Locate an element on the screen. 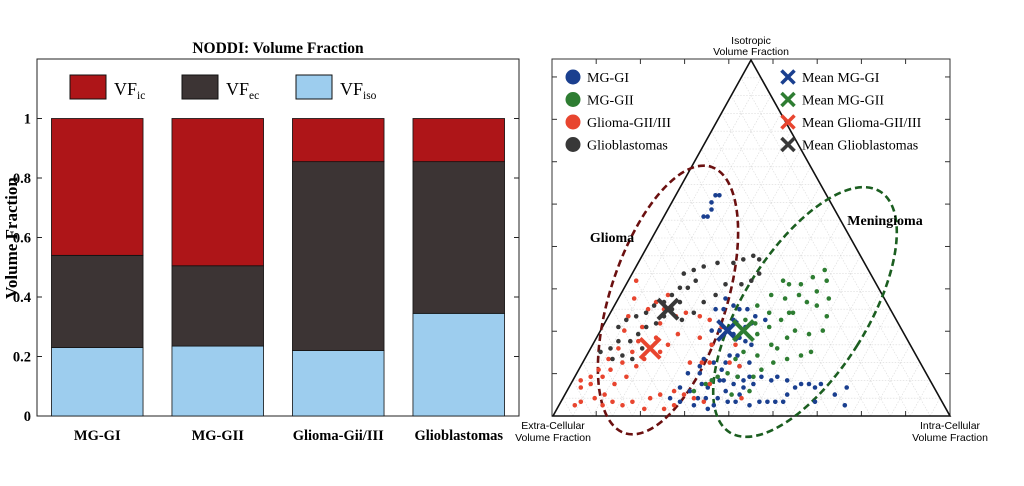 This screenshot has height=486, width=1024. legend-mean-label: Mean Glioblastomas is located at coordinates (860, 146).